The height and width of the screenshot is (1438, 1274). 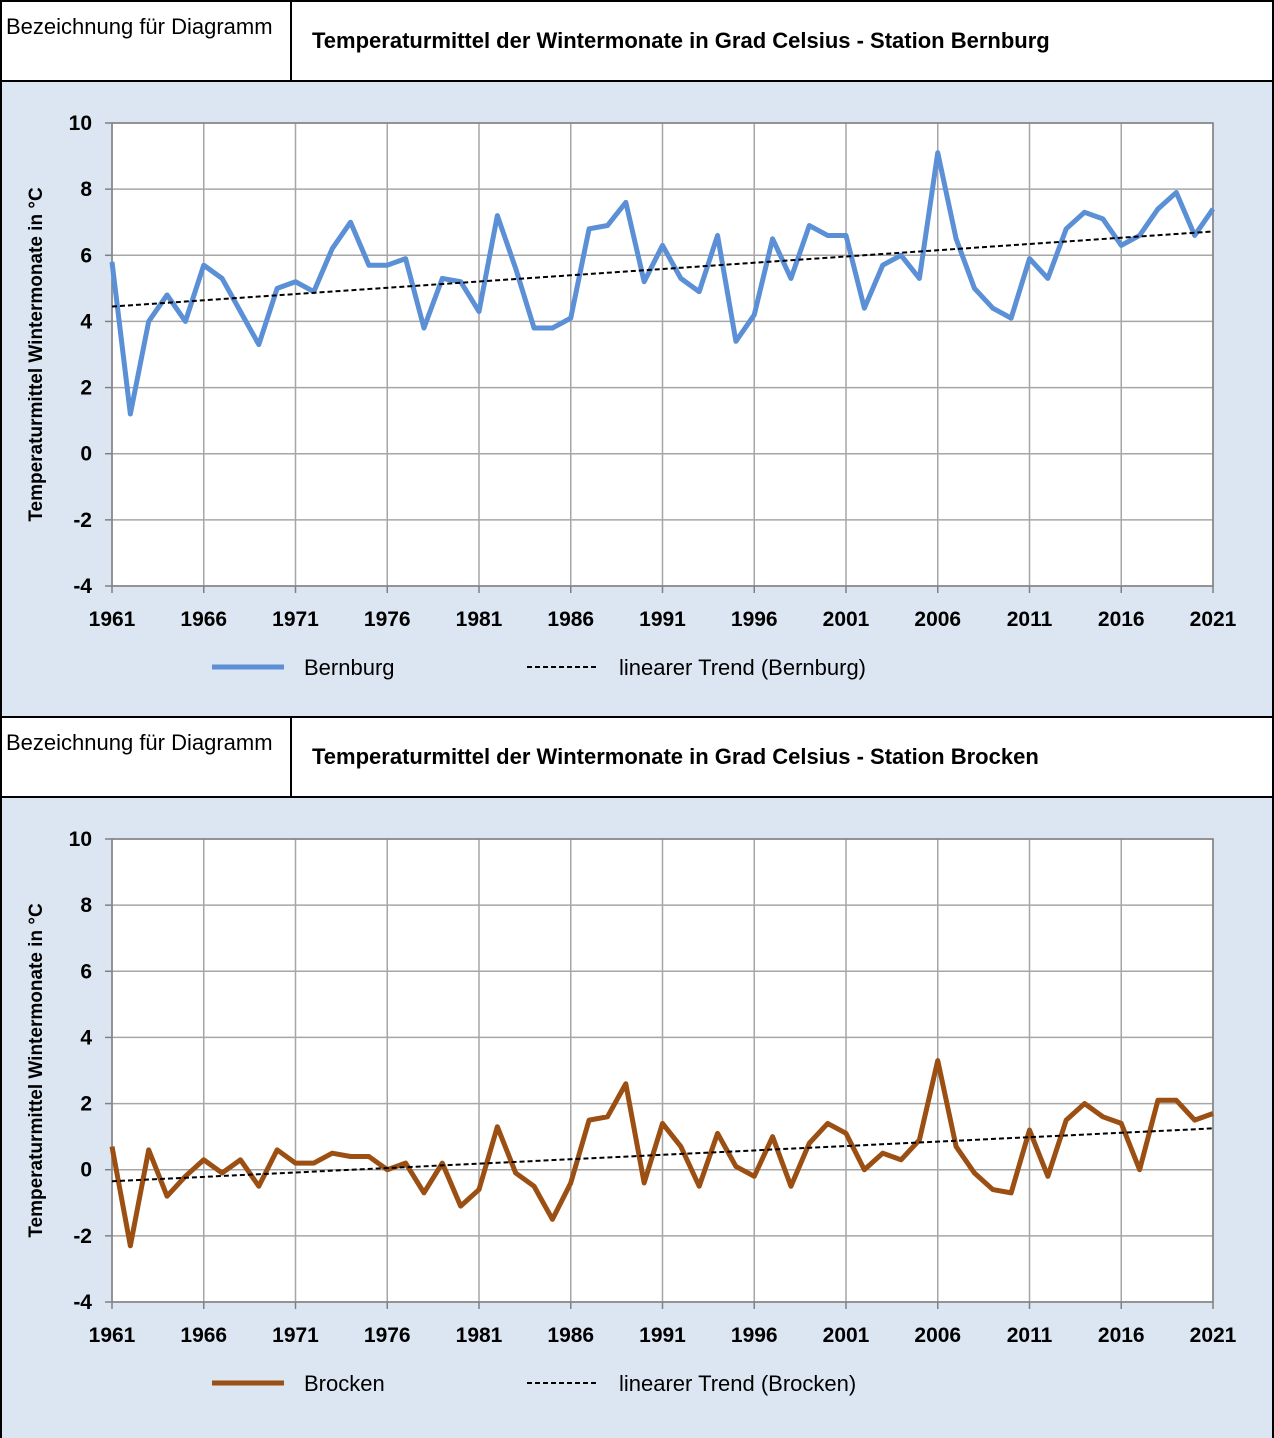 What do you see at coordinates (344, 1383) in the screenshot?
I see `legend-label: Brocken` at bounding box center [344, 1383].